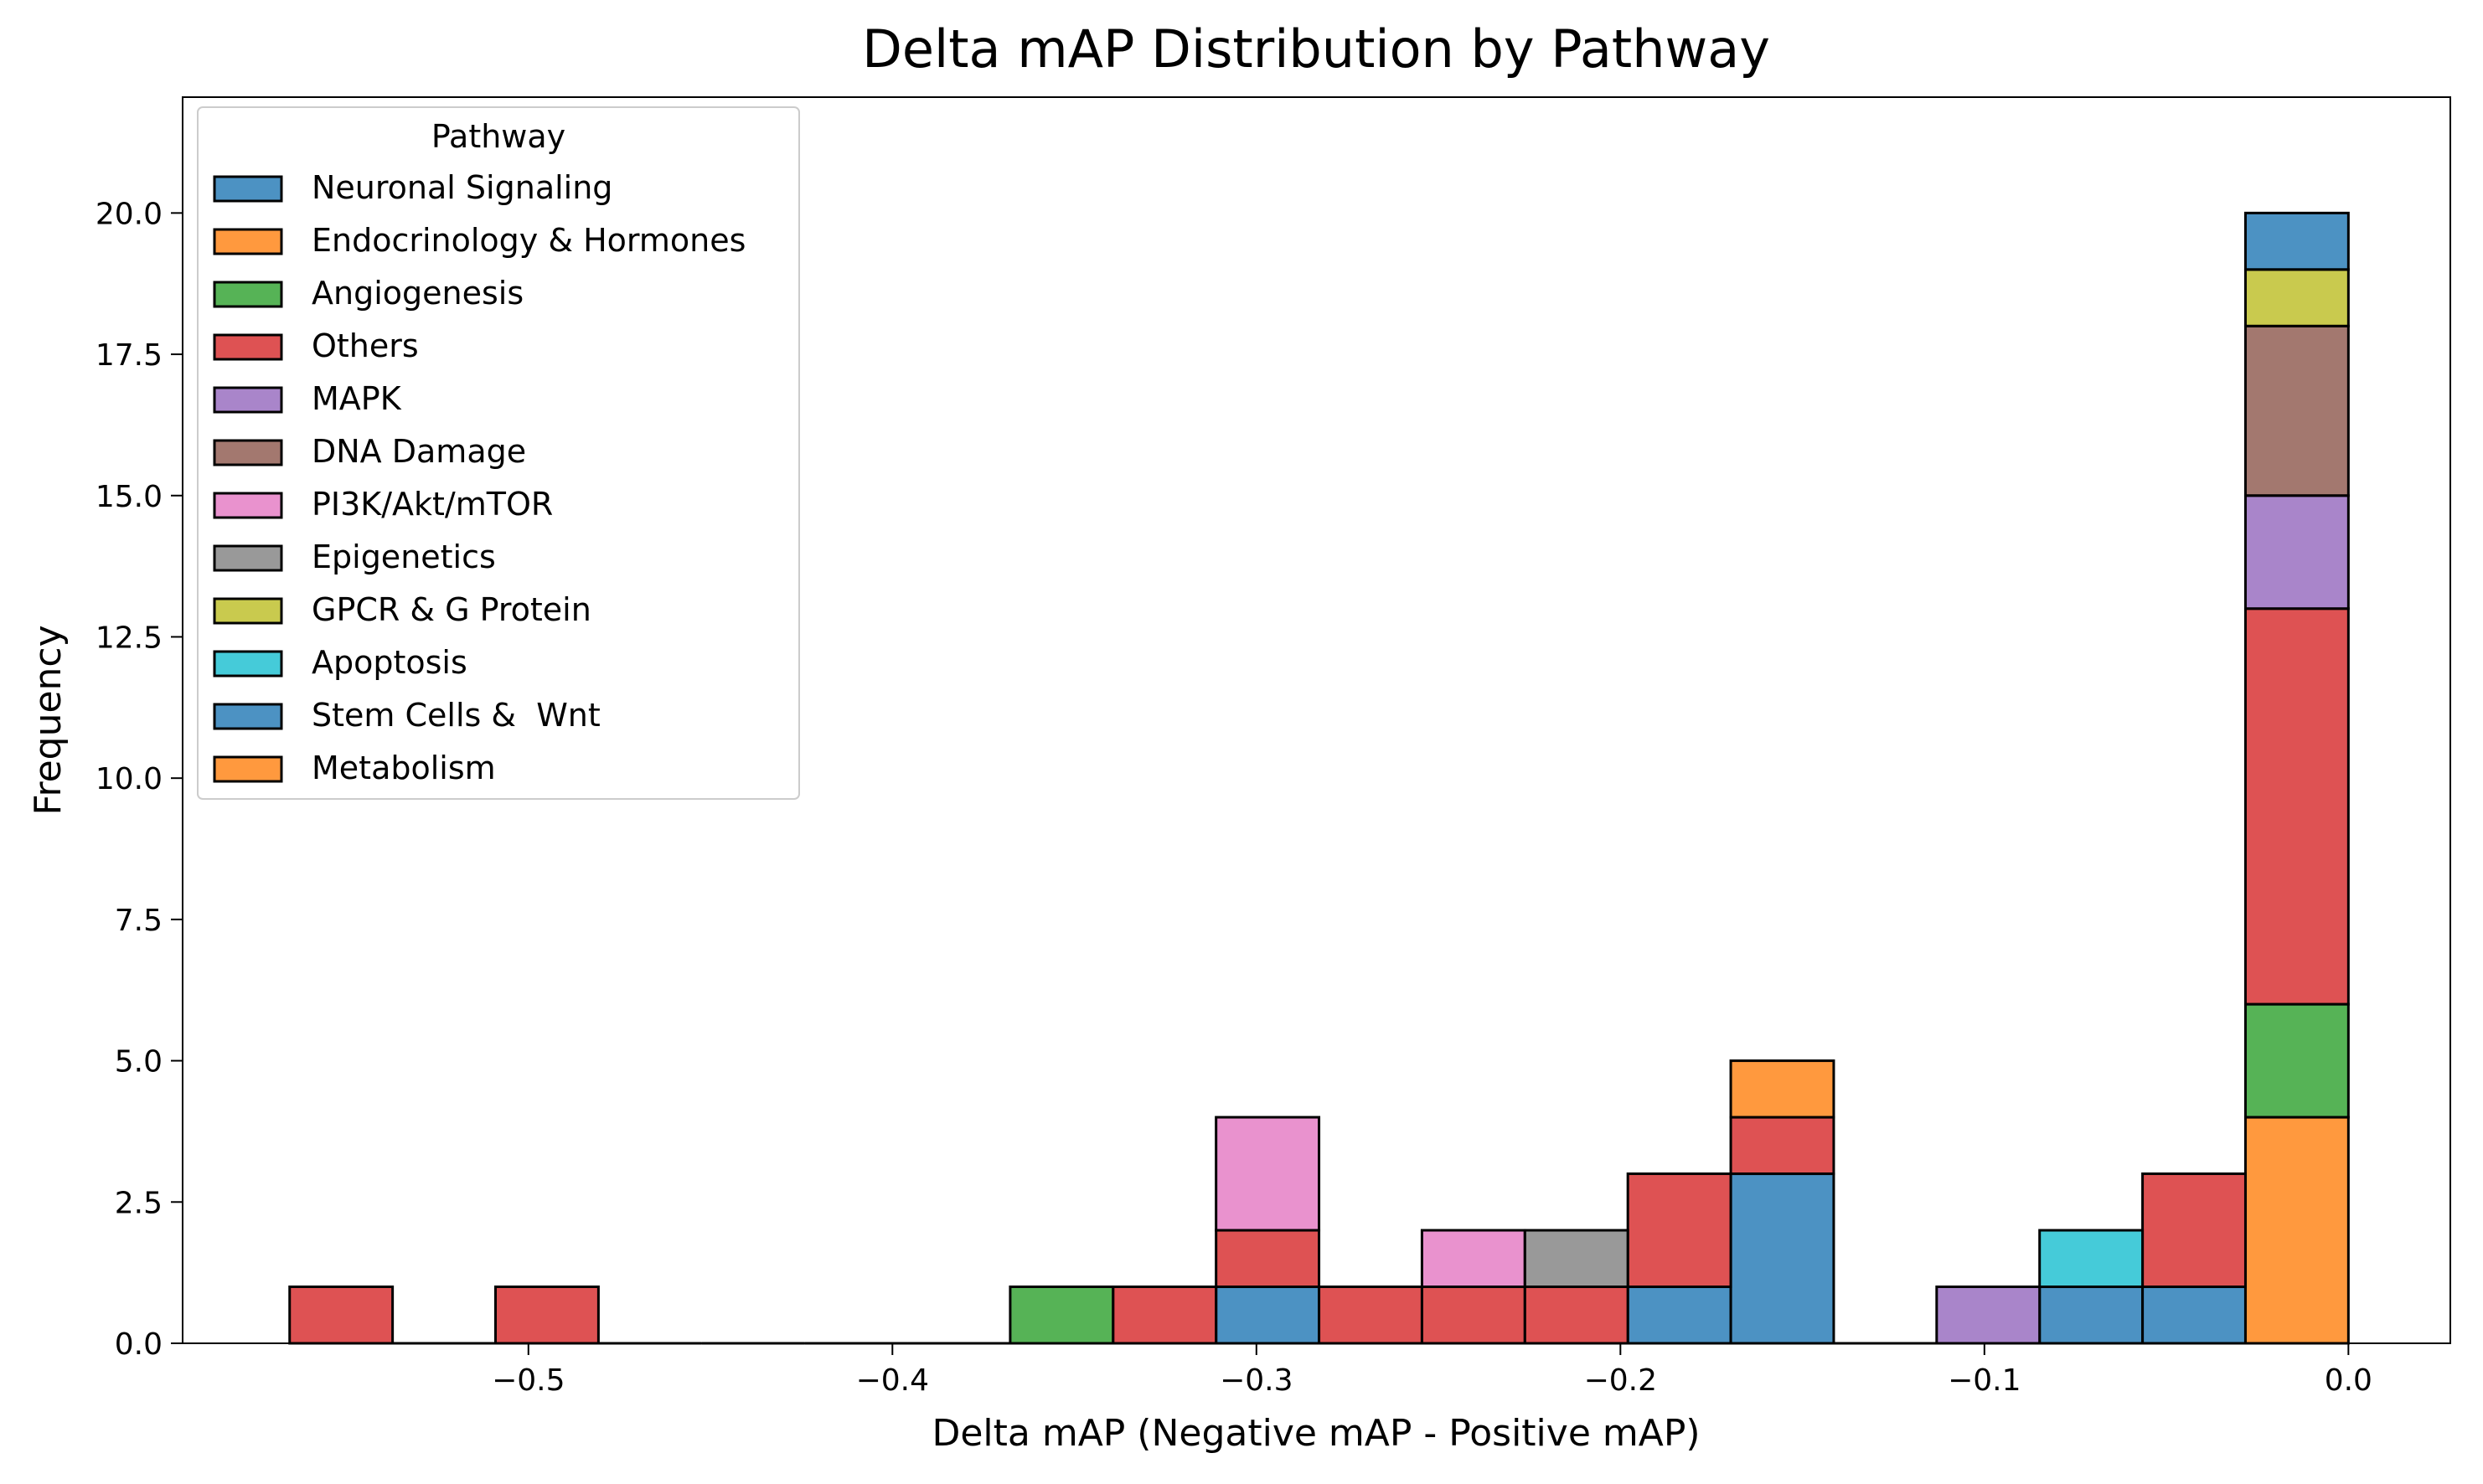  What do you see at coordinates (529, 240) in the screenshot?
I see `legend-label-1: Endocrinology & Hormones` at bounding box center [529, 240].